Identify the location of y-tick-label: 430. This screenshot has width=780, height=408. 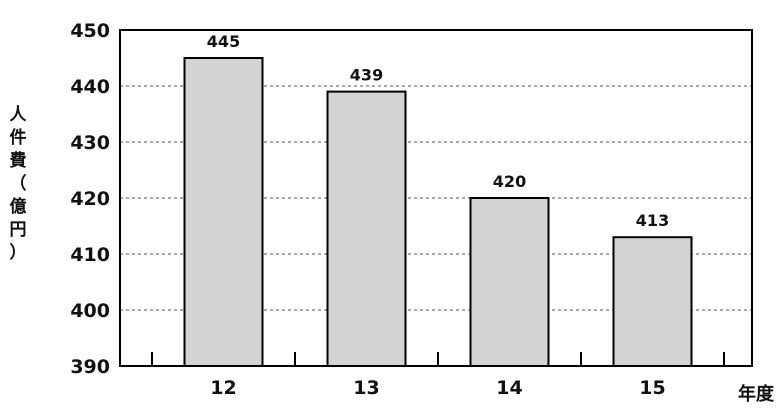
(90, 143).